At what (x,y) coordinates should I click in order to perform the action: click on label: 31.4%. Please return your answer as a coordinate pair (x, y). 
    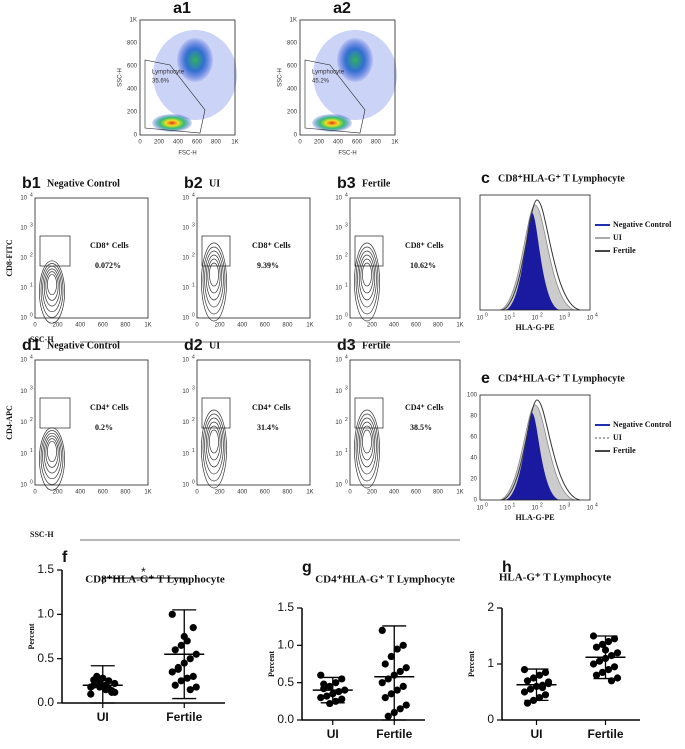
    Looking at the image, I should click on (268, 427).